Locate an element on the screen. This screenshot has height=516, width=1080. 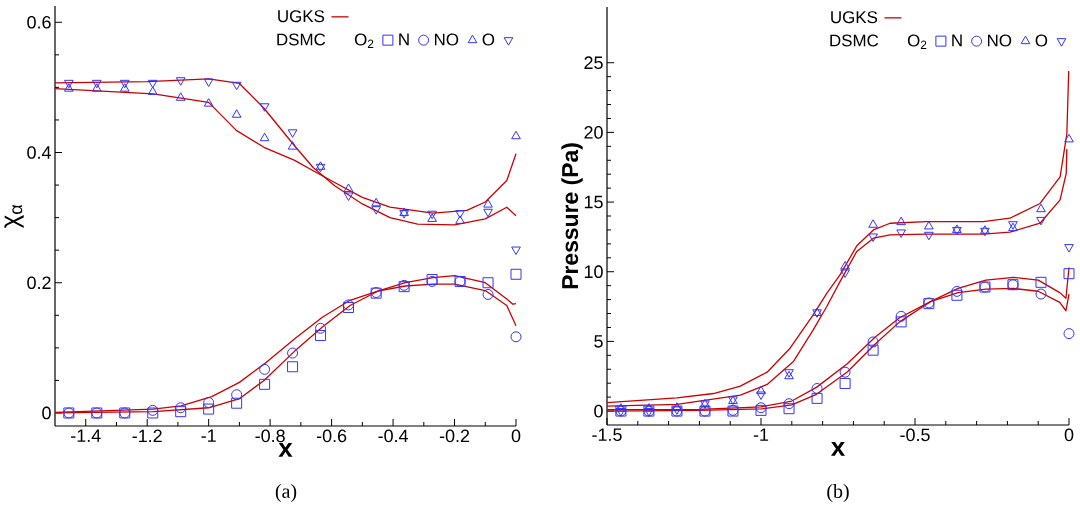
y-tick-label: 0.2 is located at coordinates (39, 283).